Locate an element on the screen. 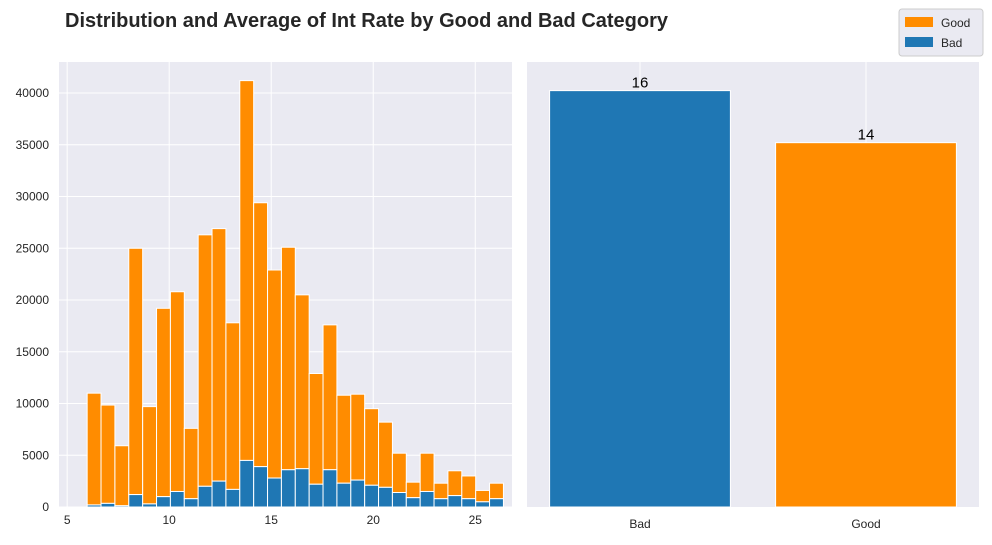  y-tick-label: 0 is located at coordinates (45, 507).